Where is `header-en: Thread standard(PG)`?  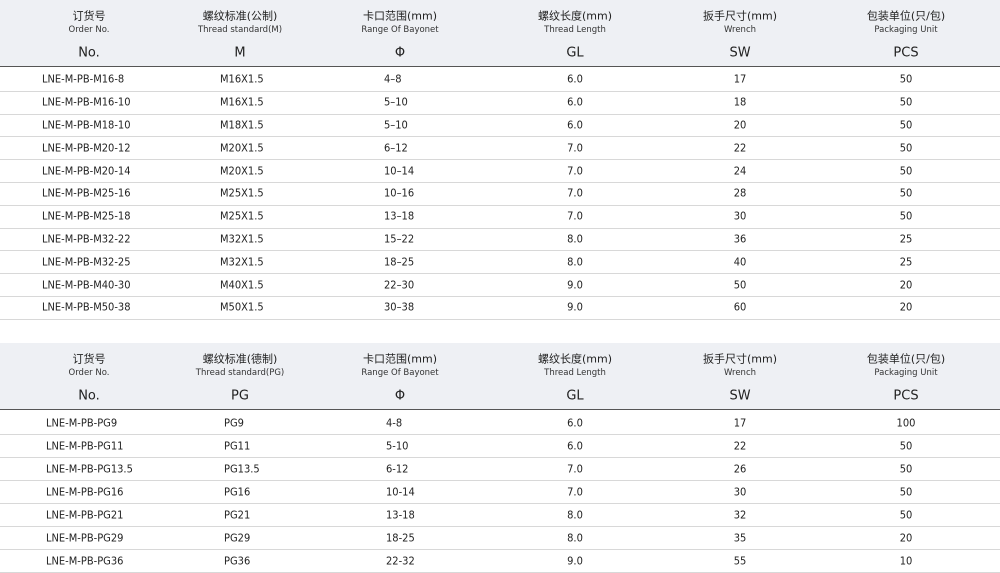
header-en: Thread standard(PG) is located at coordinates (240, 372).